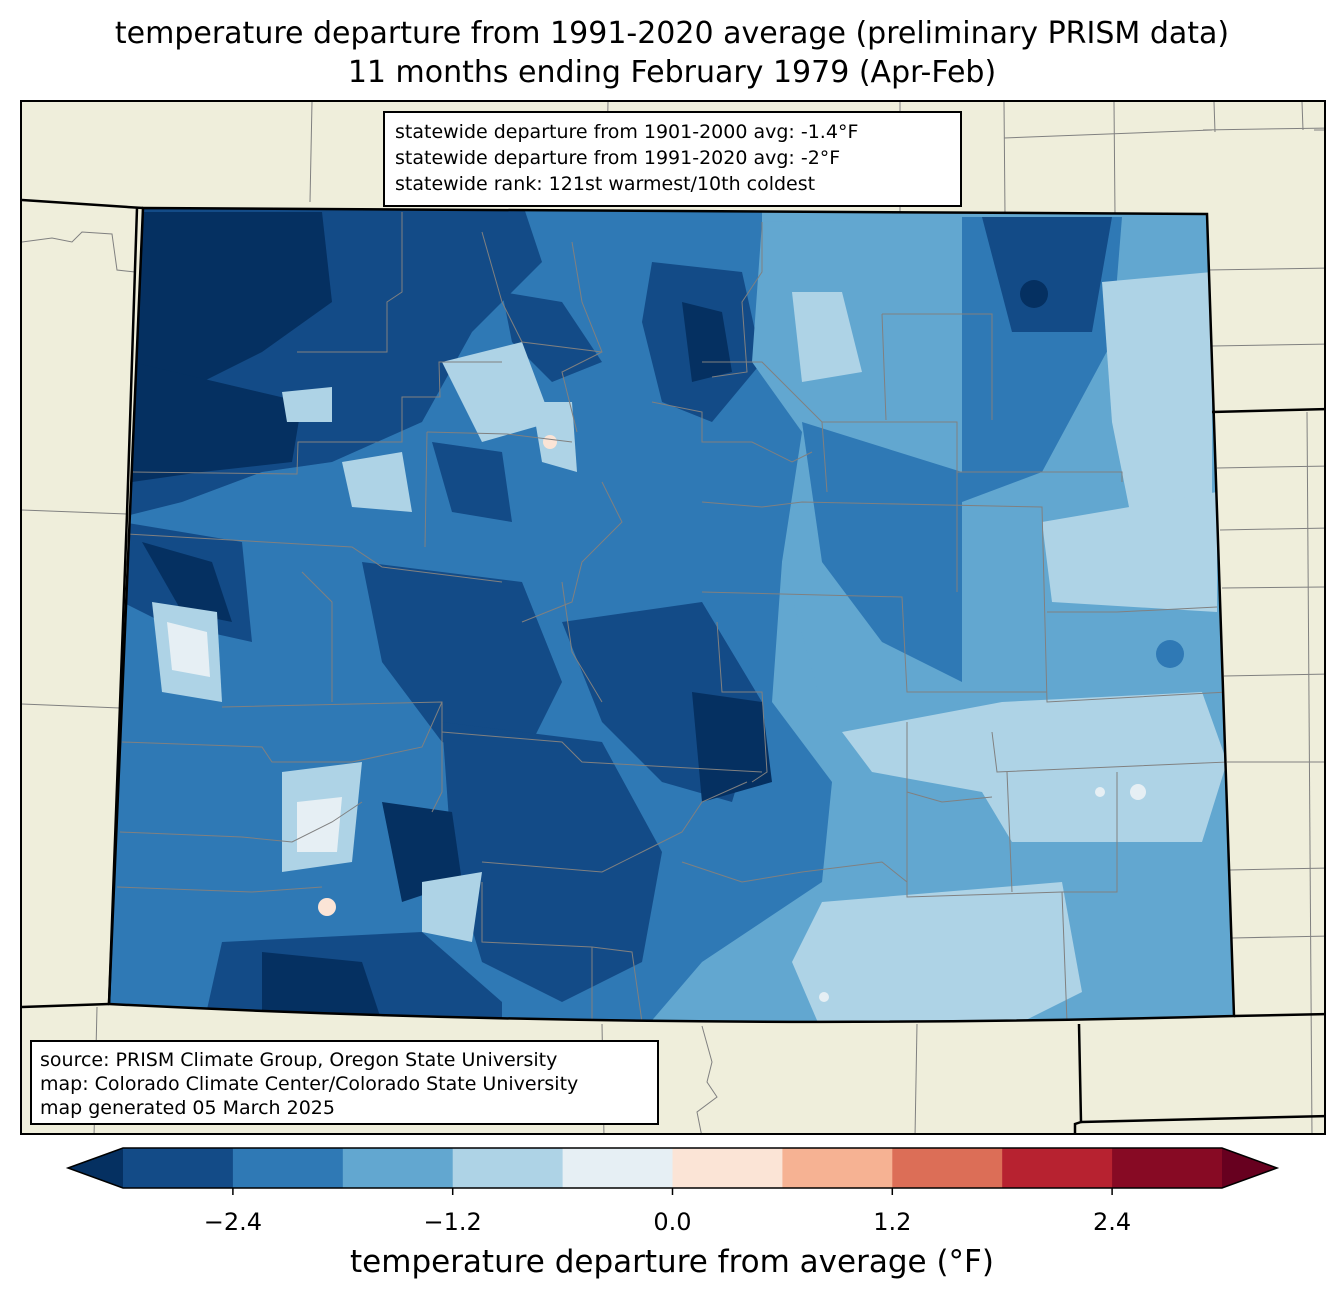  What do you see at coordinates (672, 1222) in the screenshot?
I see `colorbar-tick-label: 0.0` at bounding box center [672, 1222].